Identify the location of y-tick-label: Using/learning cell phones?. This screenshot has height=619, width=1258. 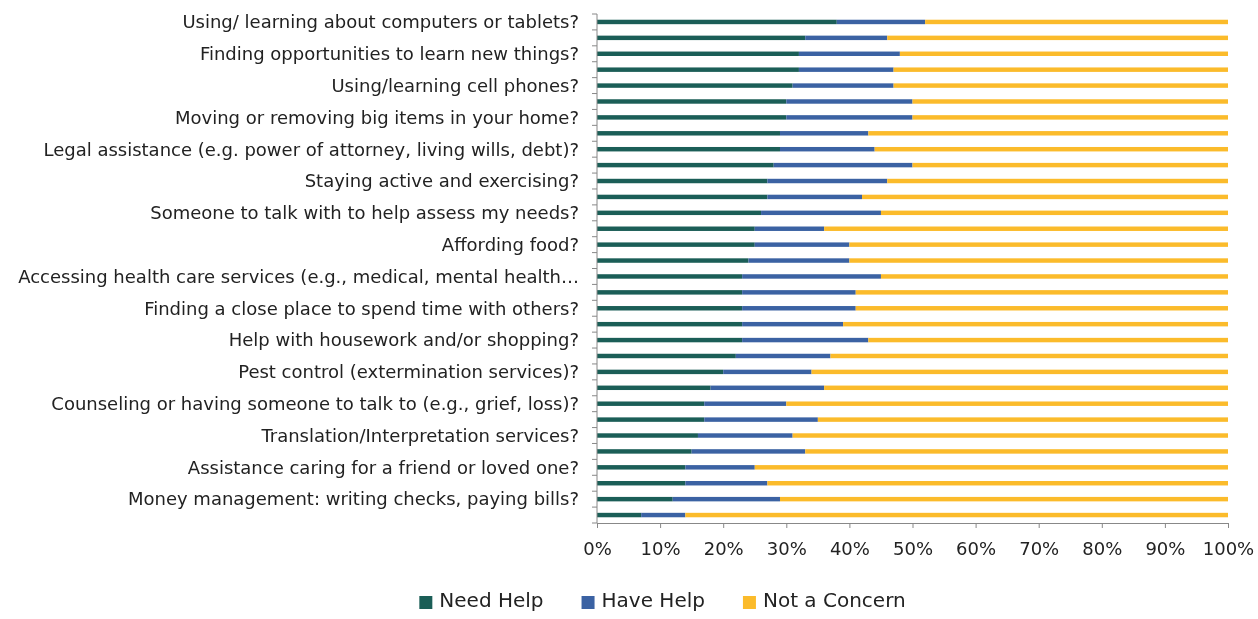
(455, 85).